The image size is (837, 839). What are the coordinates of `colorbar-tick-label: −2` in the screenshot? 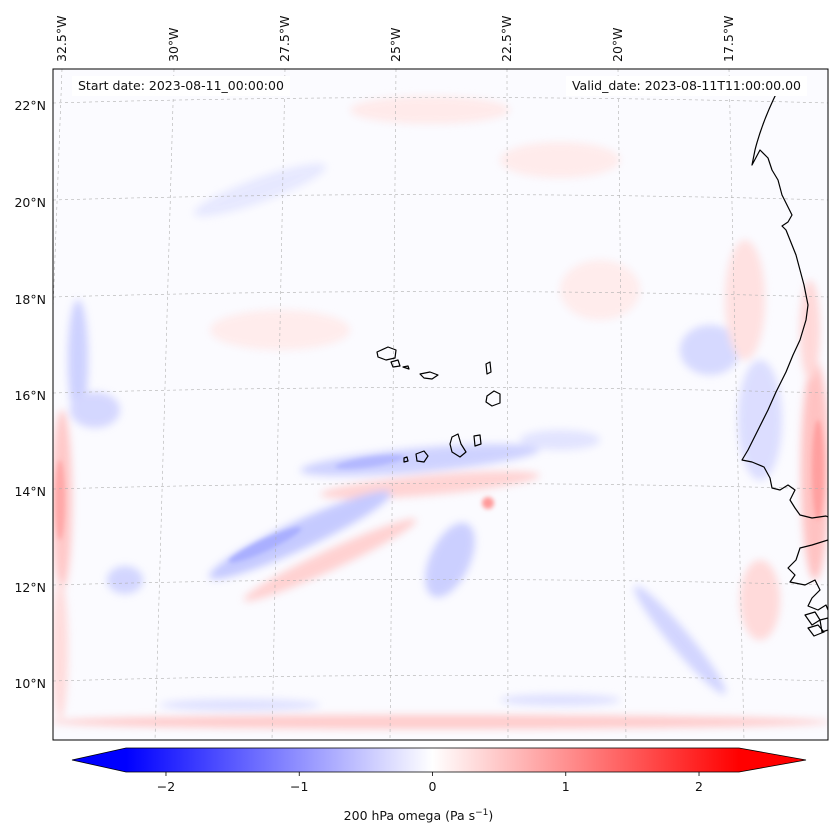 It's located at (166, 786).